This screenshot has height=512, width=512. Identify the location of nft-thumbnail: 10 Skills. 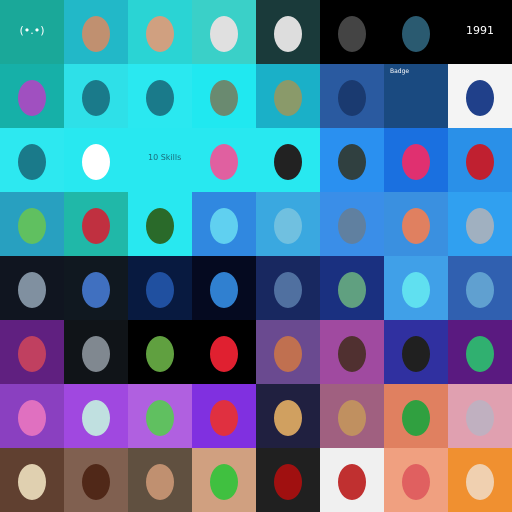
(160, 160).